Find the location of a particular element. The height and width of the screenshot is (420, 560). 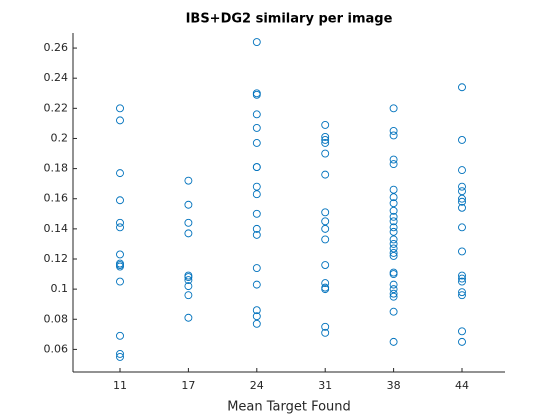

x-tick-label: 44 is located at coordinates (462, 385).